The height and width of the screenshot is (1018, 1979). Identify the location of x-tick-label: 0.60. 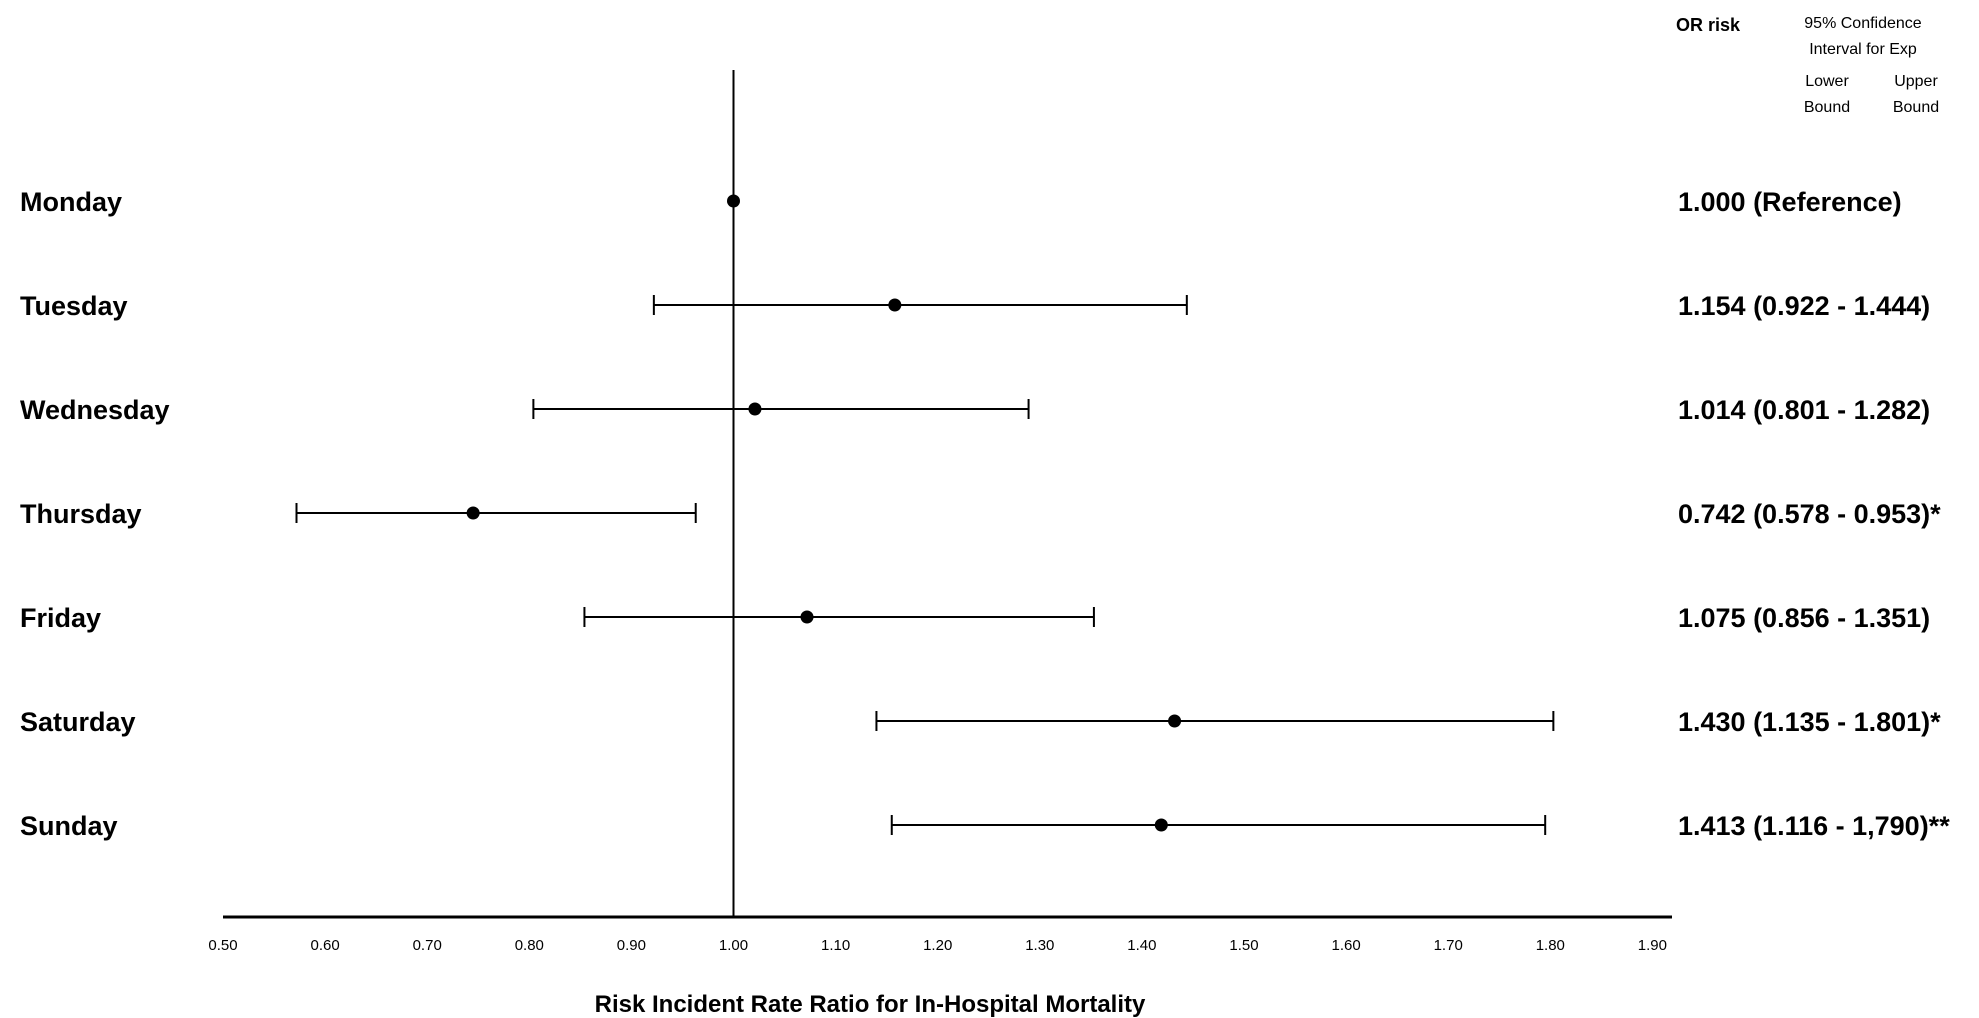
(324, 945).